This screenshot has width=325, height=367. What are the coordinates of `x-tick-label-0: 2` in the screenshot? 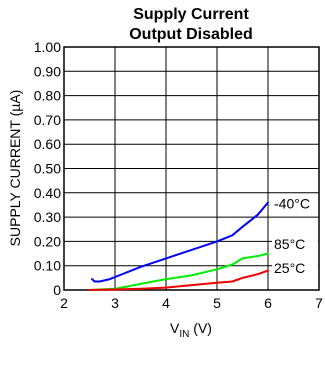 It's located at (64, 303).